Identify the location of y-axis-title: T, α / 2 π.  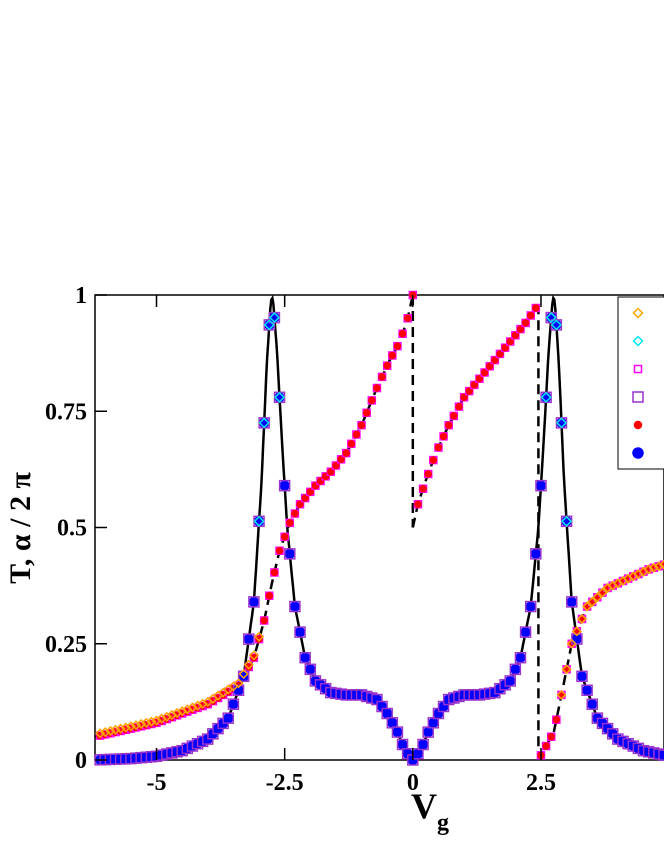
(20, 528).